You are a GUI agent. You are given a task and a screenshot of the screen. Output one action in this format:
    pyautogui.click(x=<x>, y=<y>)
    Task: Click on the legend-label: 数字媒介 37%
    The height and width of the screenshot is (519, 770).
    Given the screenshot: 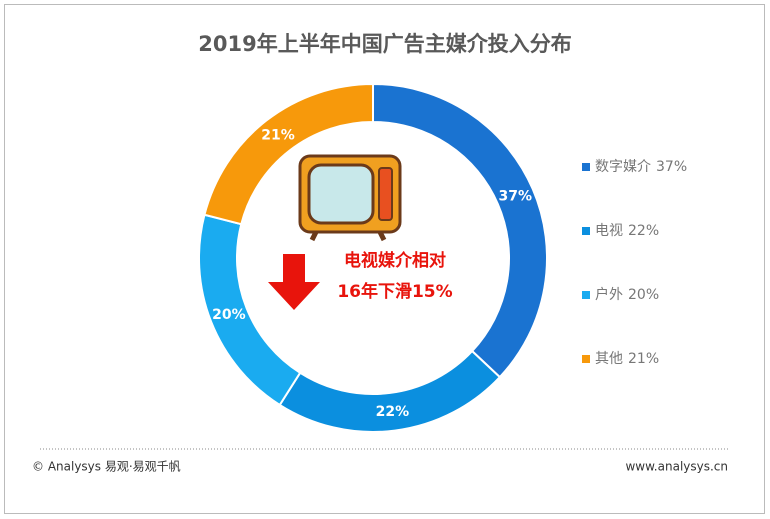 What is the action you would take?
    pyautogui.click(x=641, y=167)
    